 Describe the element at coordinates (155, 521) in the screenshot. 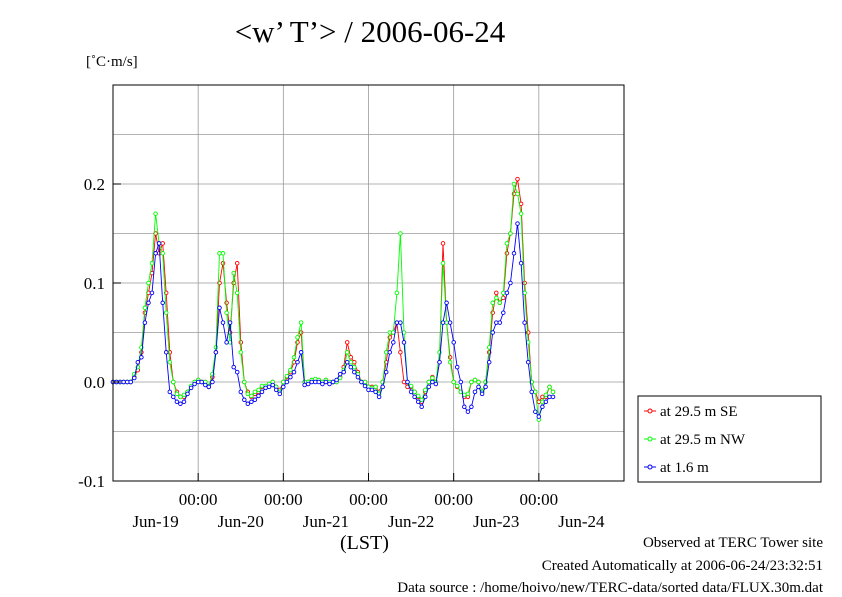

I see `x-day-label: Jun-19` at that location.